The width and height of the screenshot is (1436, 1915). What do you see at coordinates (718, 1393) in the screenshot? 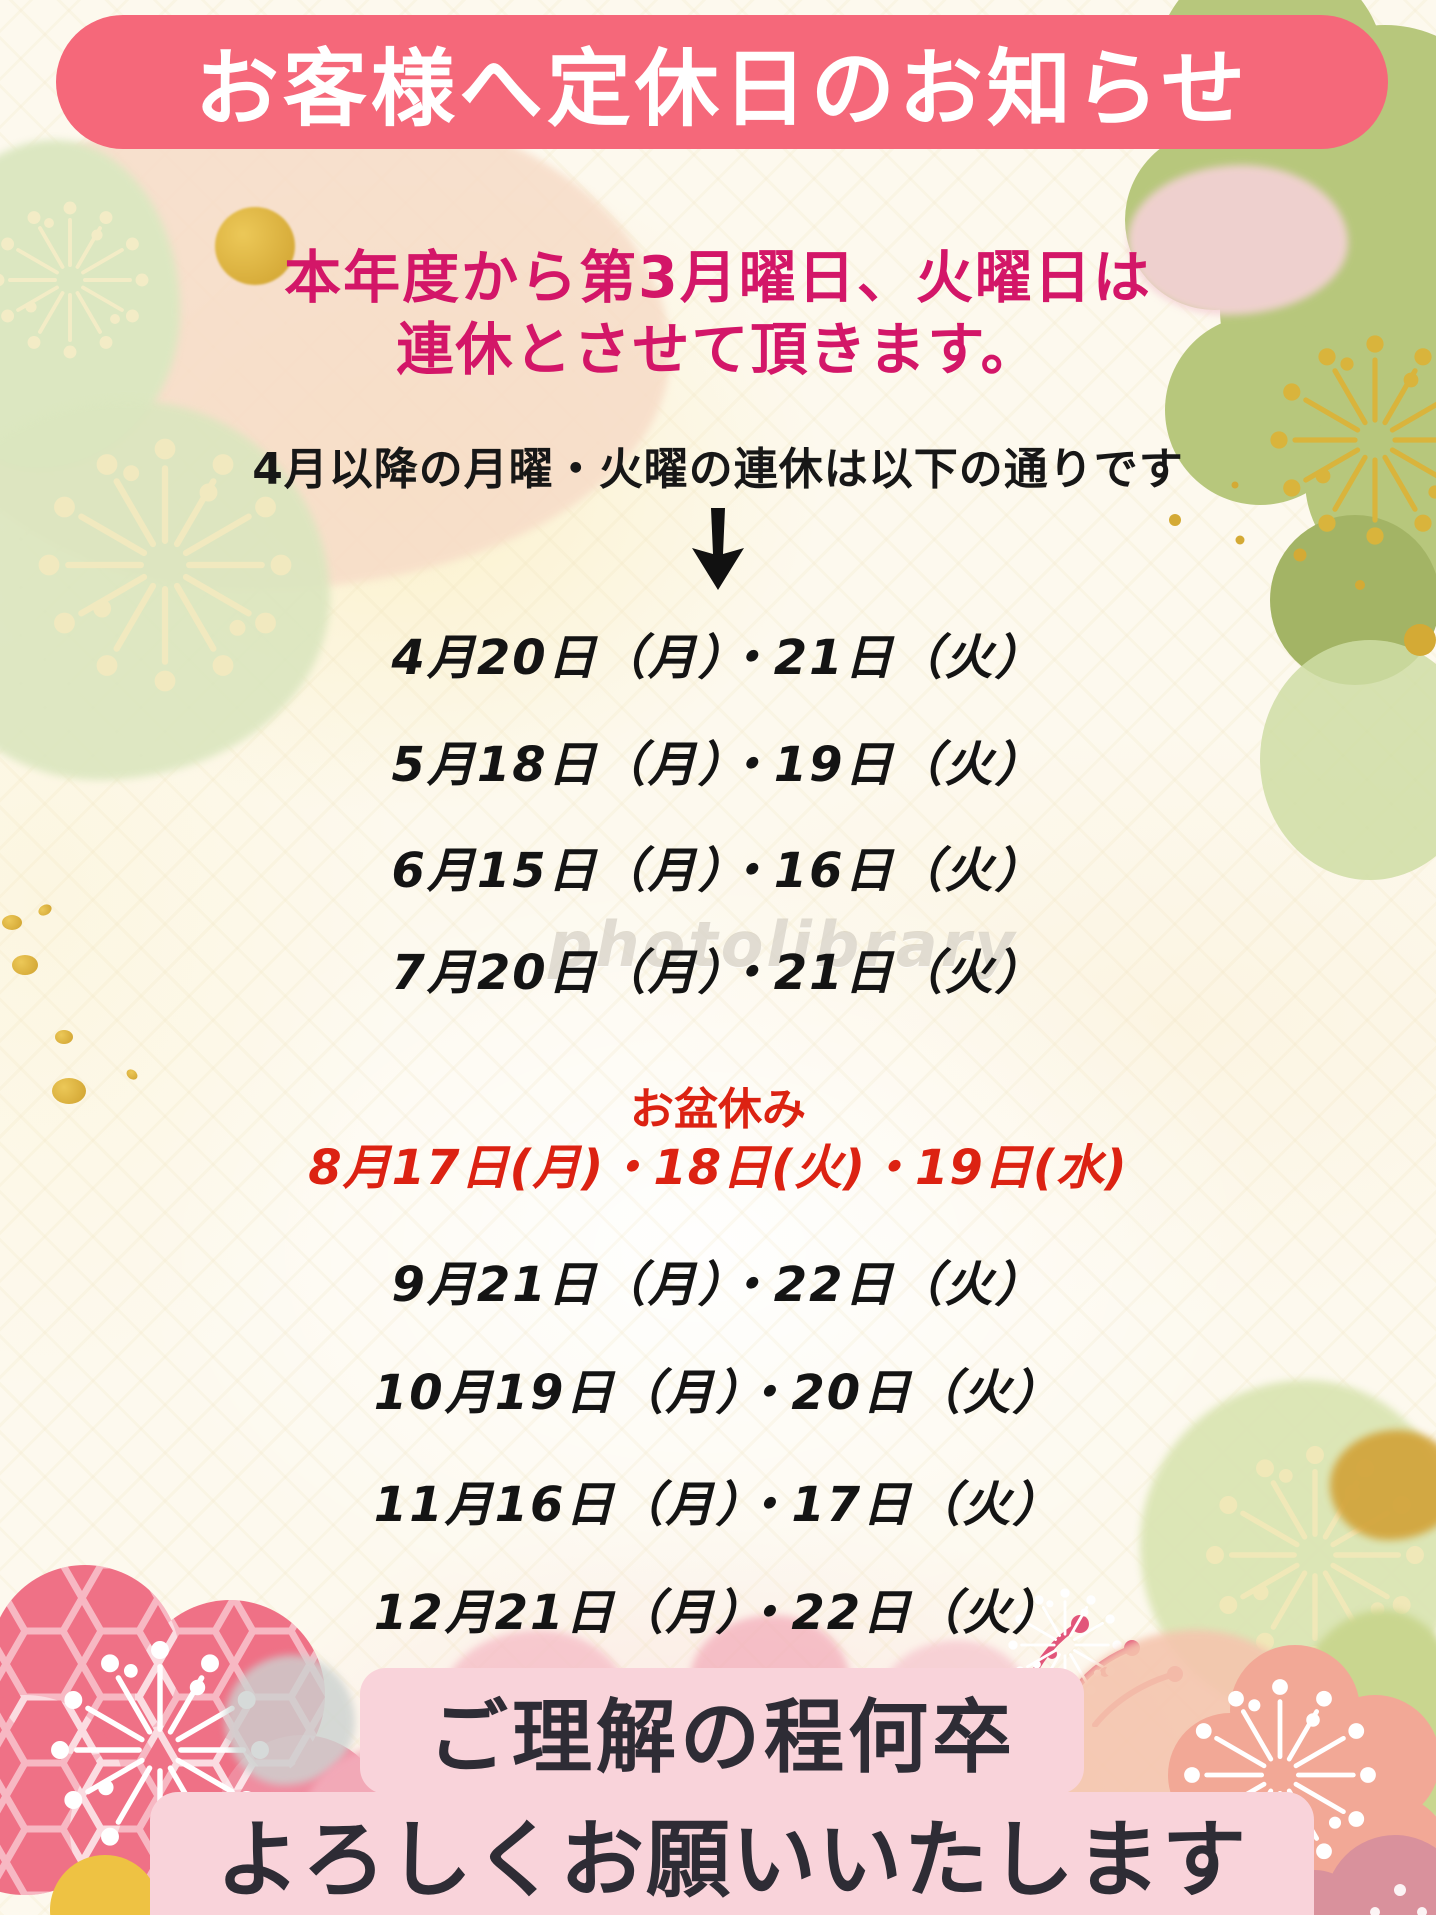
I see `closure-date-row: 10月19日（月）・20日（火）` at bounding box center [718, 1393].